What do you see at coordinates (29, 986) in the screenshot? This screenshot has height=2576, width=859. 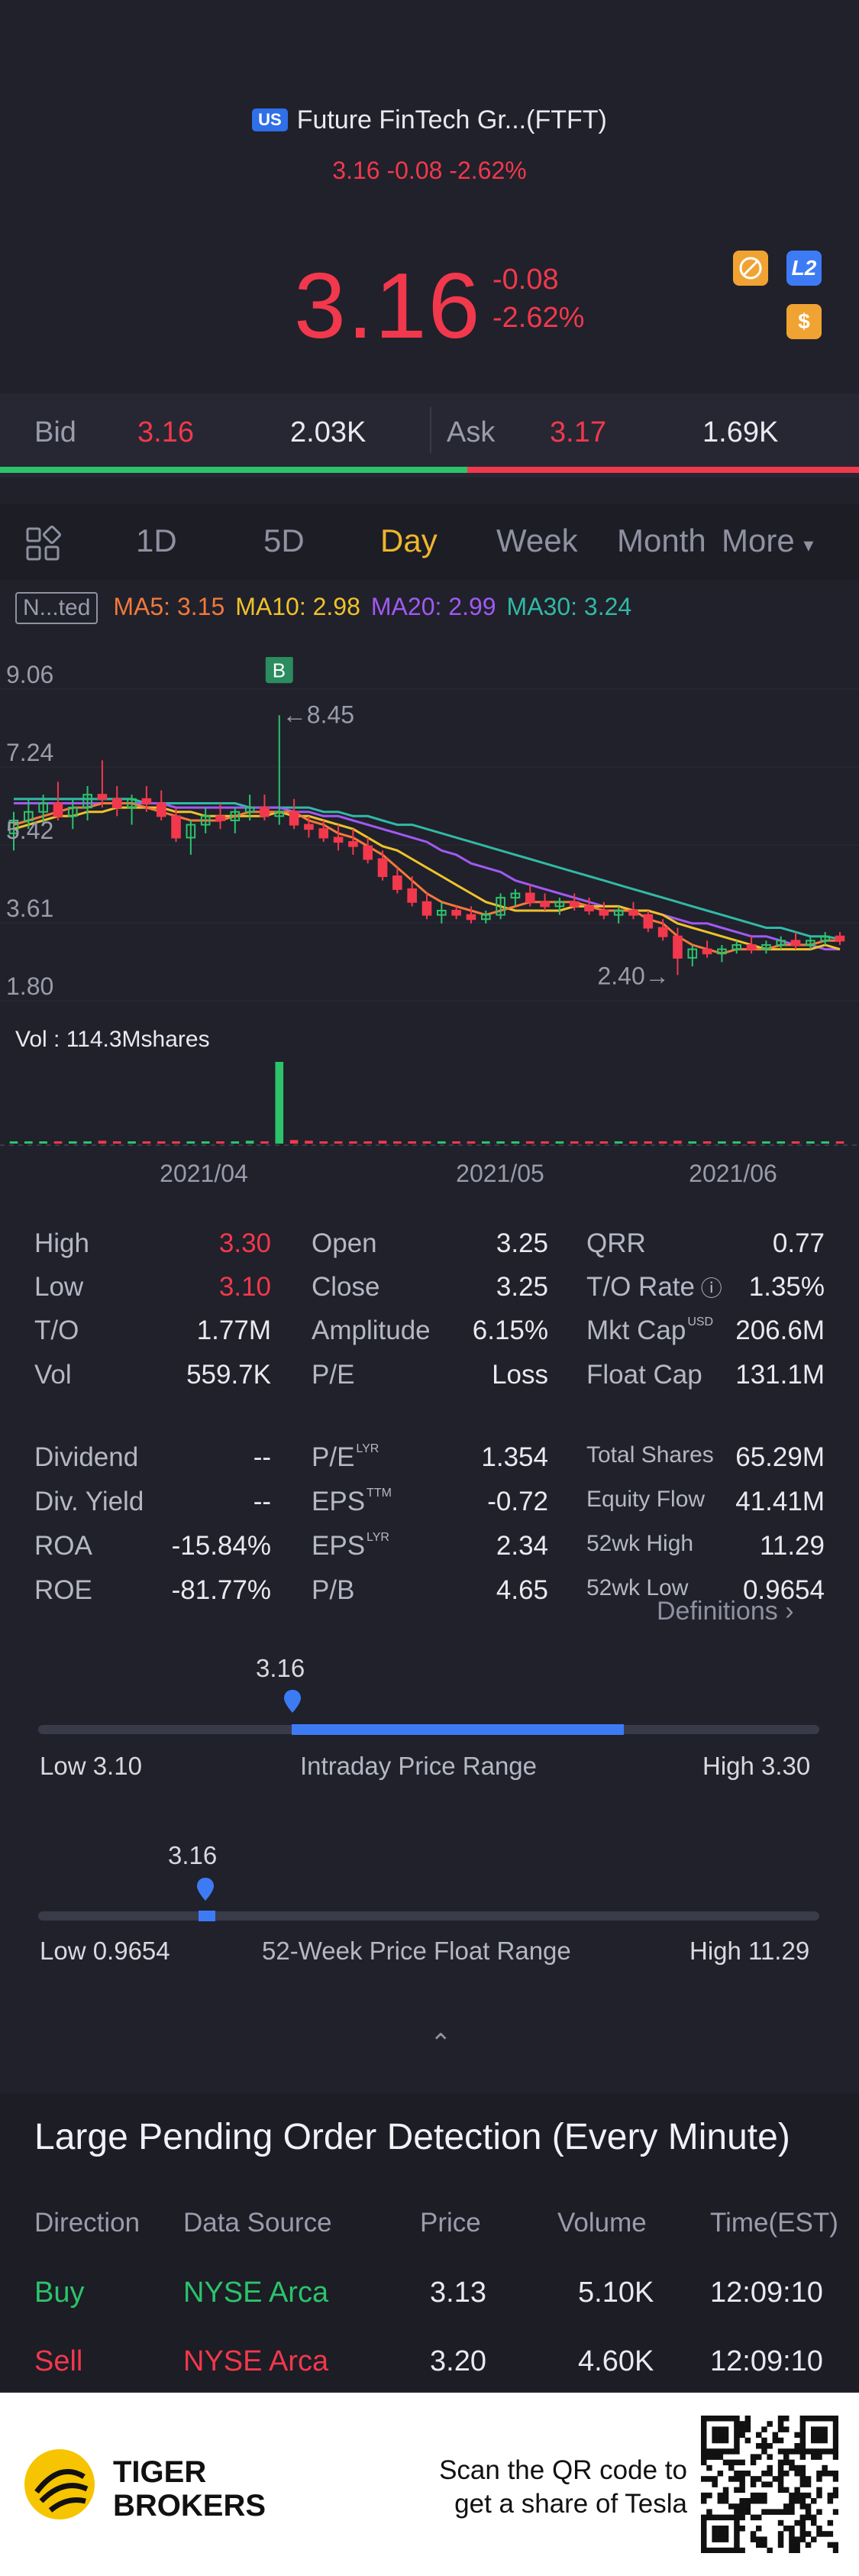 I see `y-tick-label: 1.80` at bounding box center [29, 986].